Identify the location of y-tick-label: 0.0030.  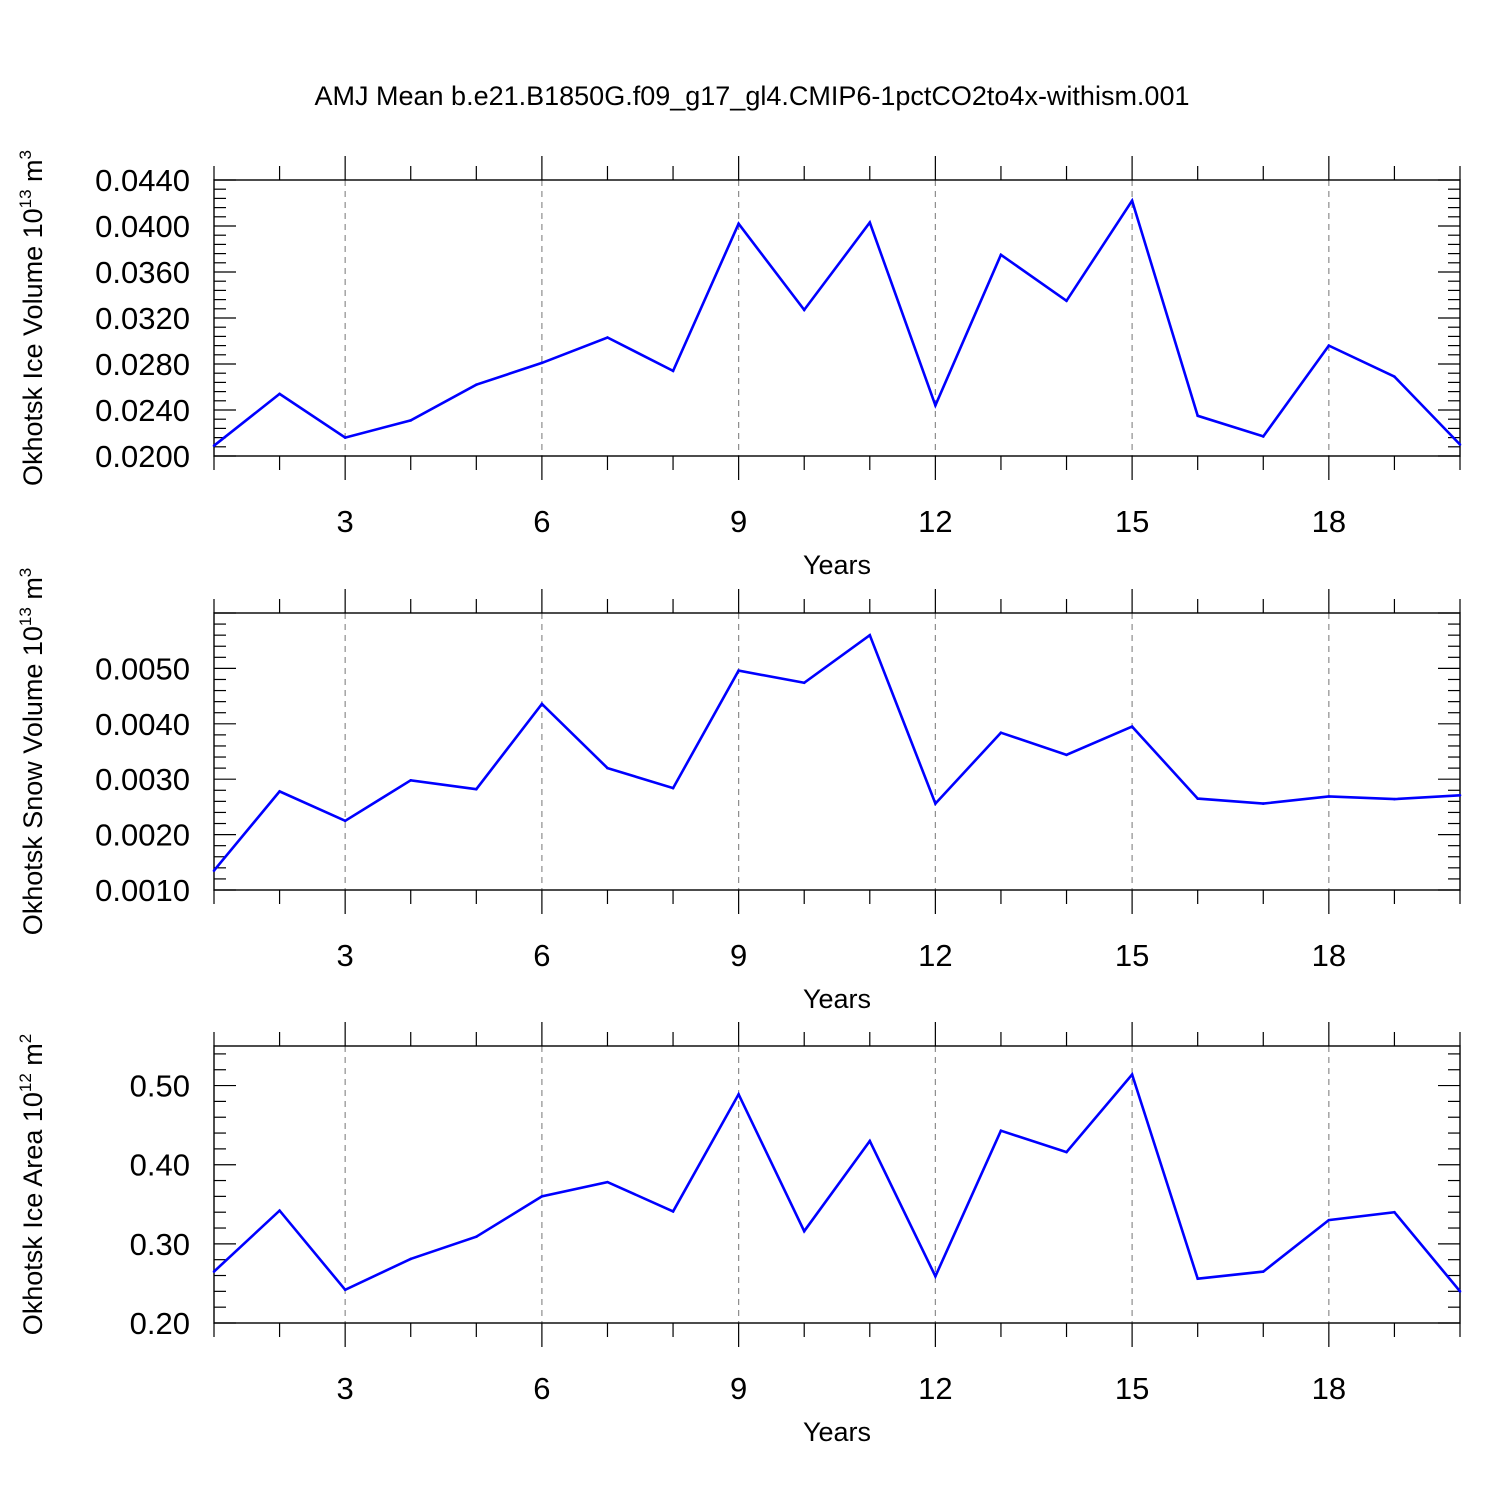
(142, 779).